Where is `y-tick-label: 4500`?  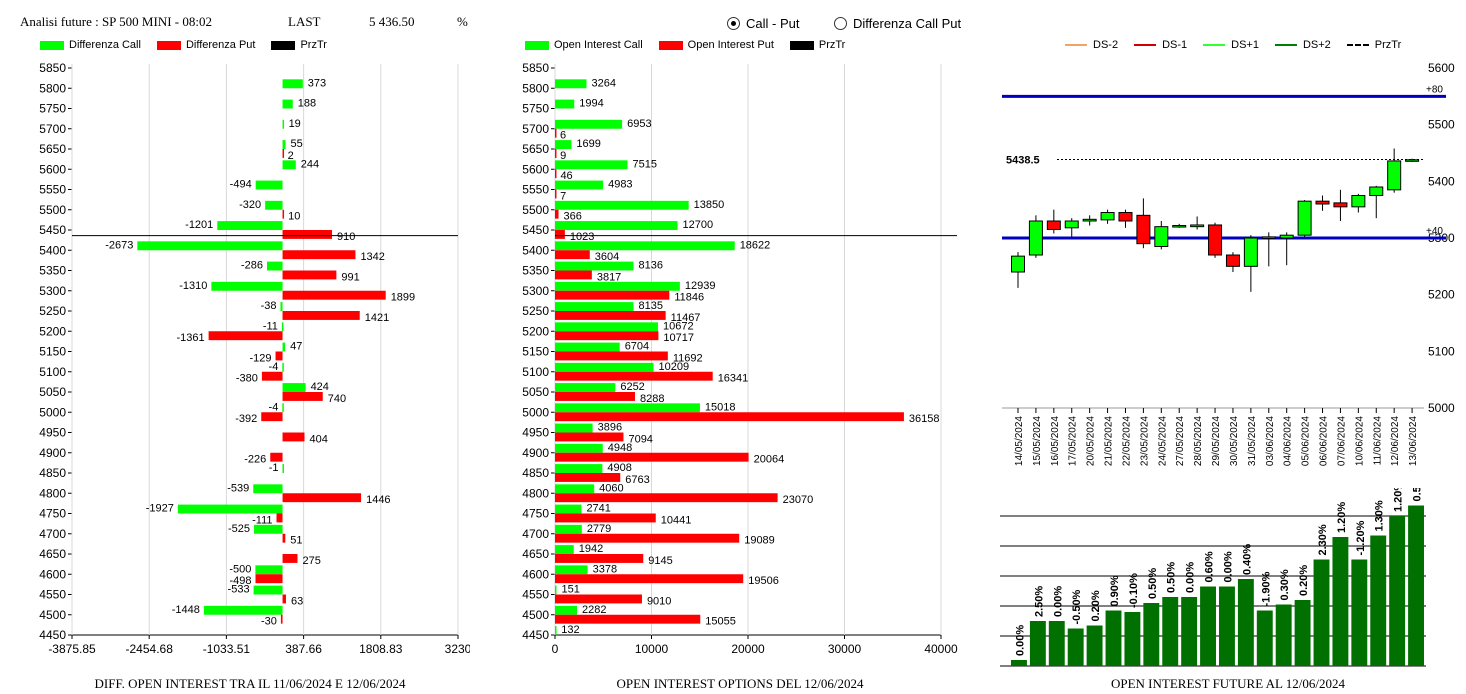
y-tick-label: 4500 is located at coordinates (52, 615).